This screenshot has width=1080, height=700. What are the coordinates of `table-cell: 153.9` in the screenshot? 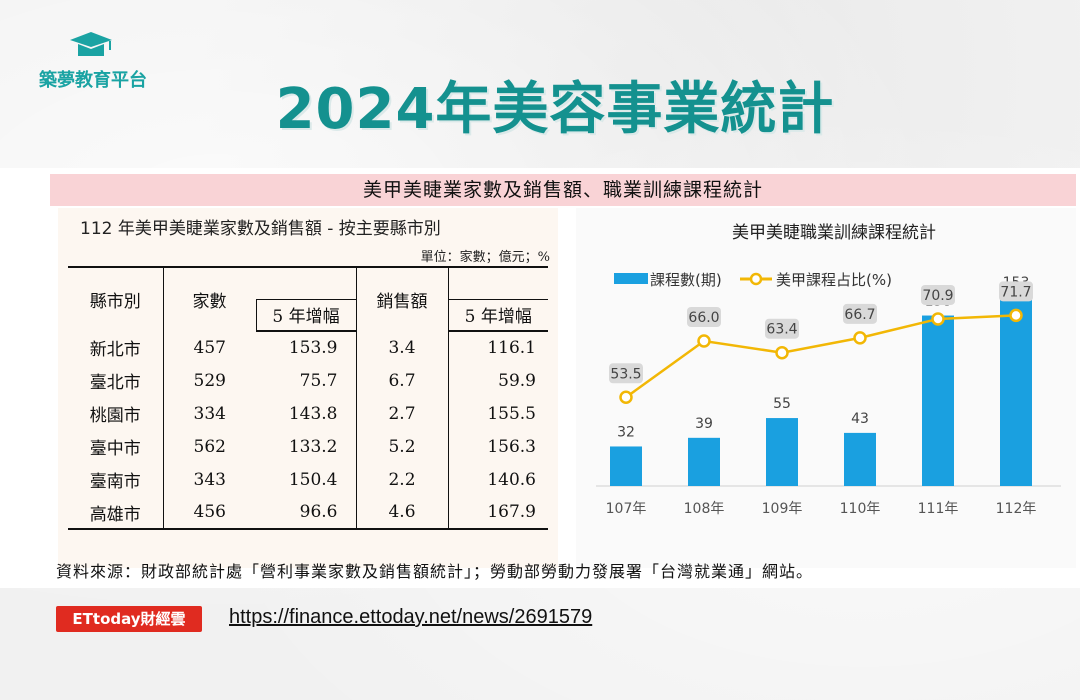 It's located at (313, 348).